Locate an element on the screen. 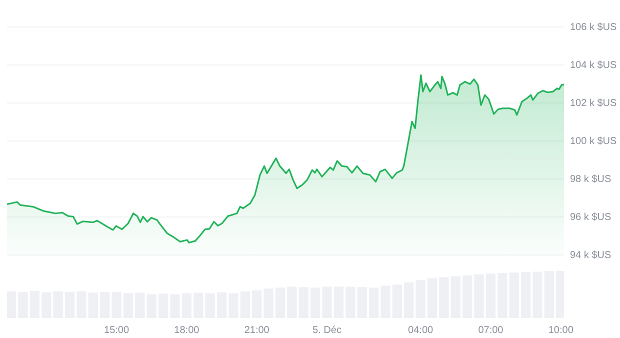 This screenshot has width=620, height=338. x-tick-label: 15:00 is located at coordinates (117, 330).